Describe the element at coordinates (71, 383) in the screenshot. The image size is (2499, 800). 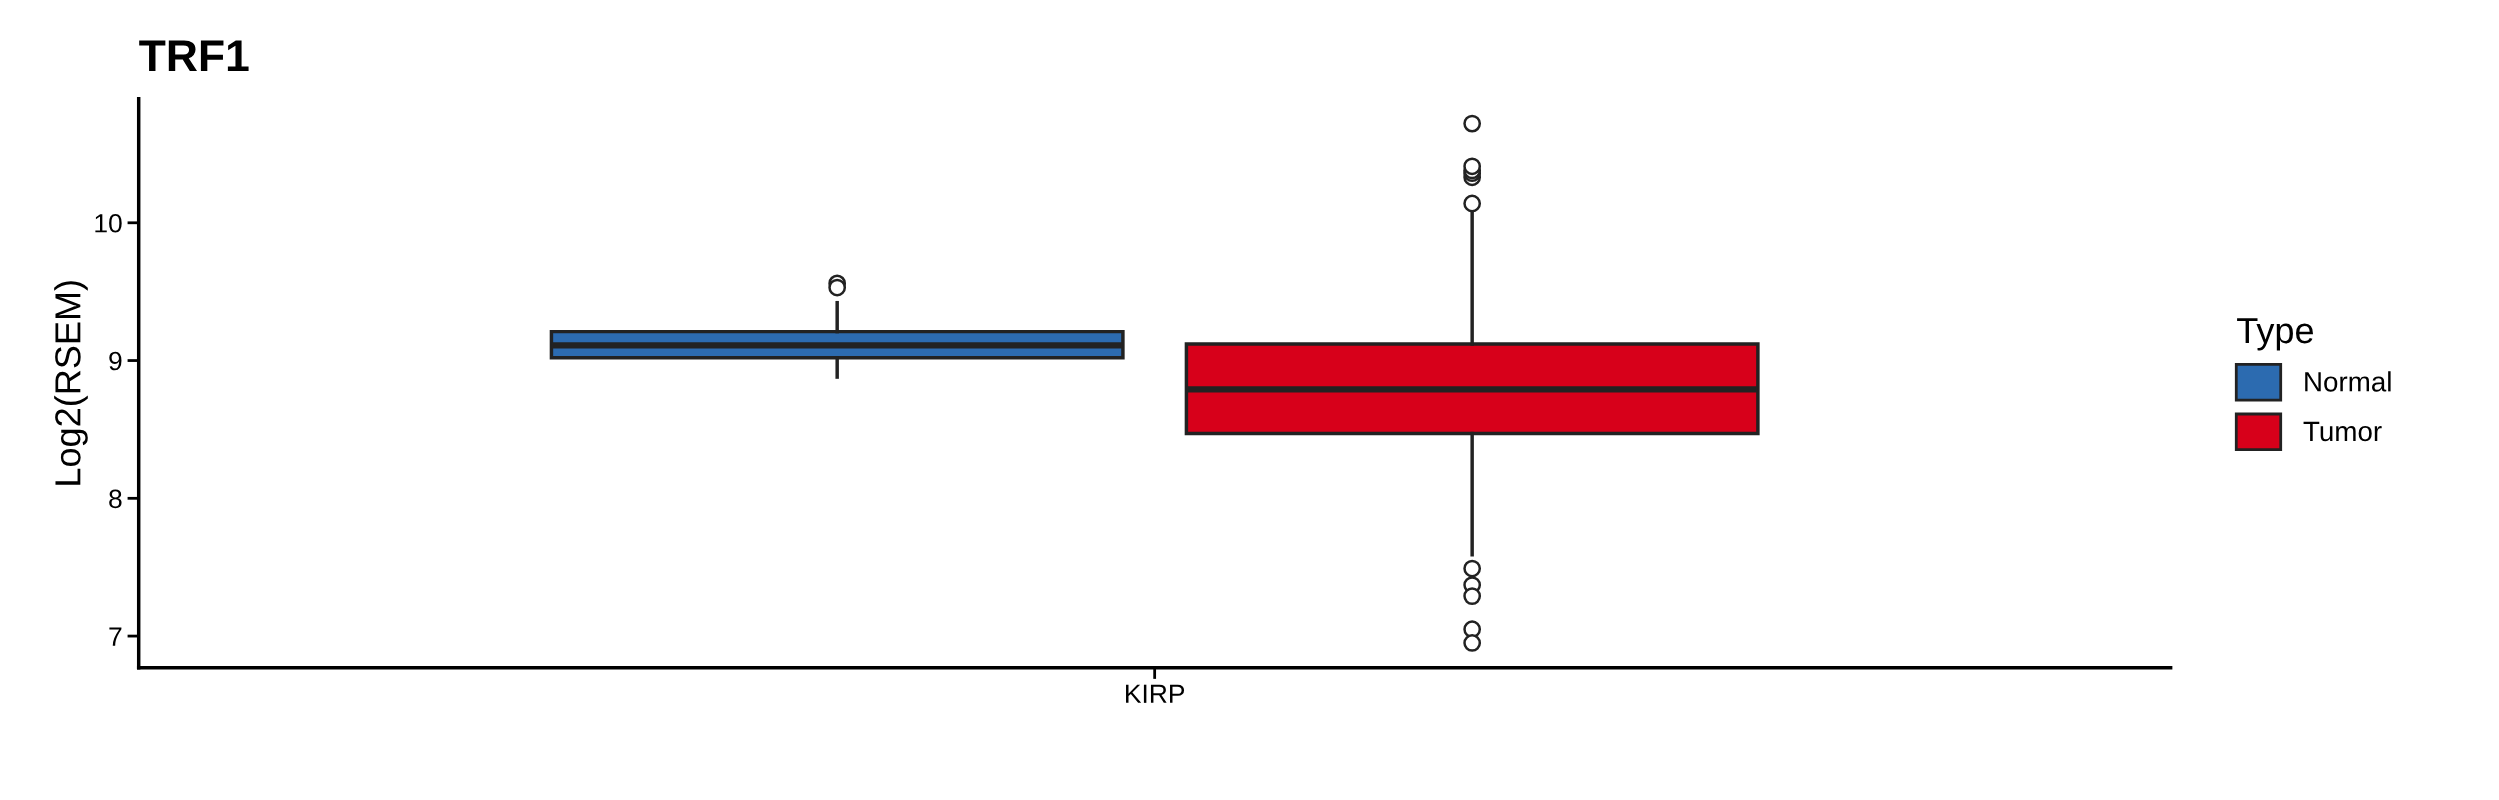
I see `y-axis-title: Log2(RSEM)` at that location.